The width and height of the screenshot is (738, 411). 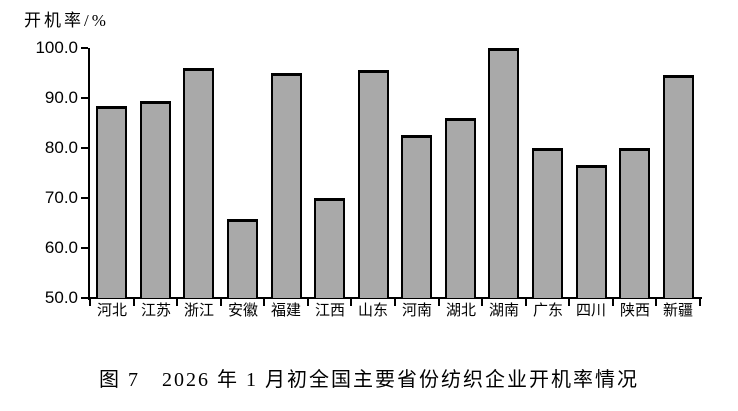 What do you see at coordinates (61, 197) in the screenshot?
I see `y-tick-label: 70.0` at bounding box center [61, 197].